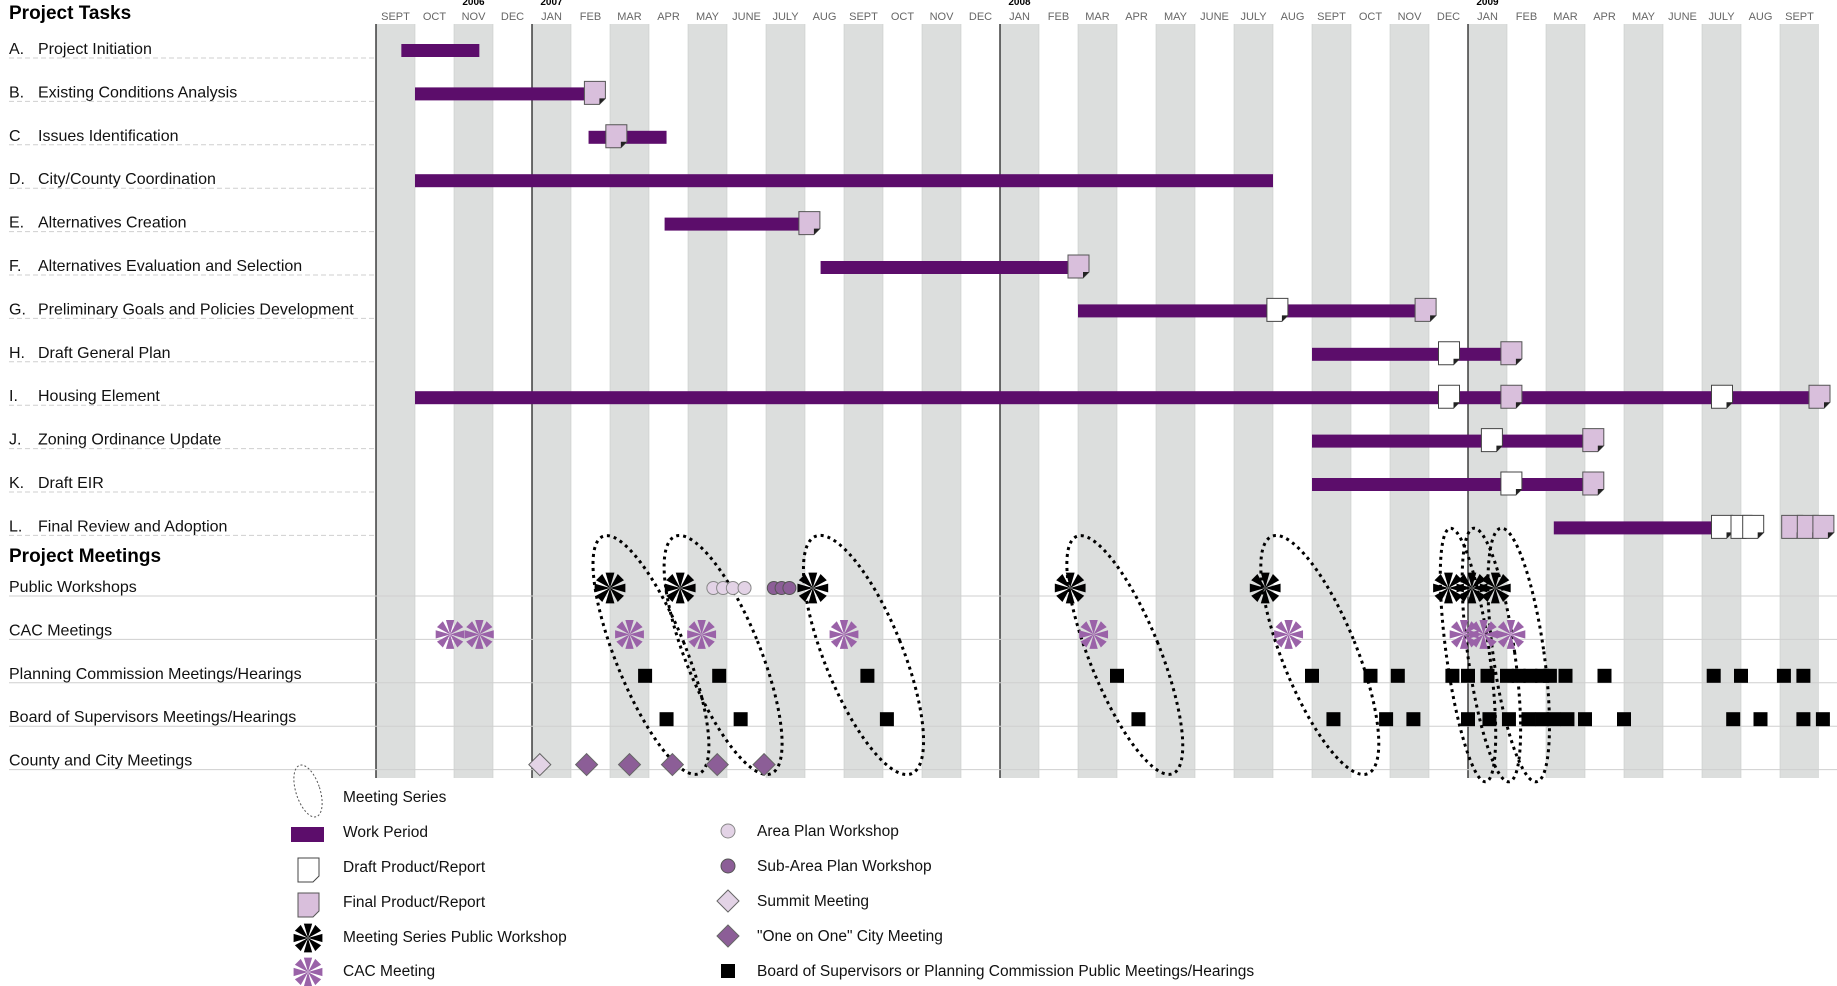  I want to click on month-label: OCT, so click(1371, 17).